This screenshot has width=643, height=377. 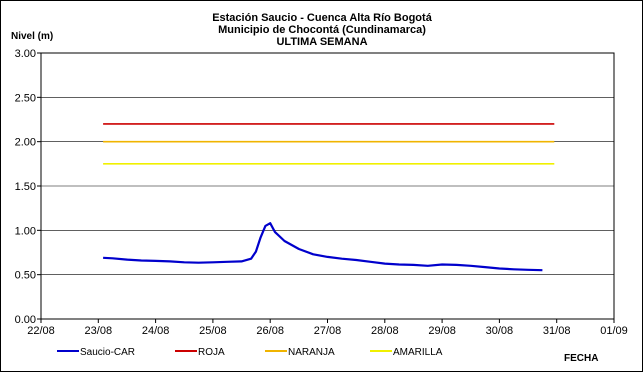 What do you see at coordinates (442, 331) in the screenshot?
I see `x-tick-label: 29/08` at bounding box center [442, 331].